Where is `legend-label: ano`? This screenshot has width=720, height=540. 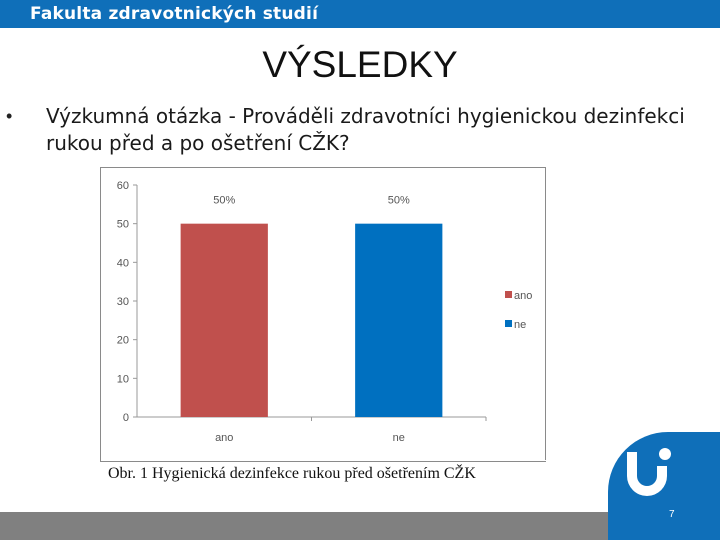 legend-label: ano is located at coordinates (523, 296).